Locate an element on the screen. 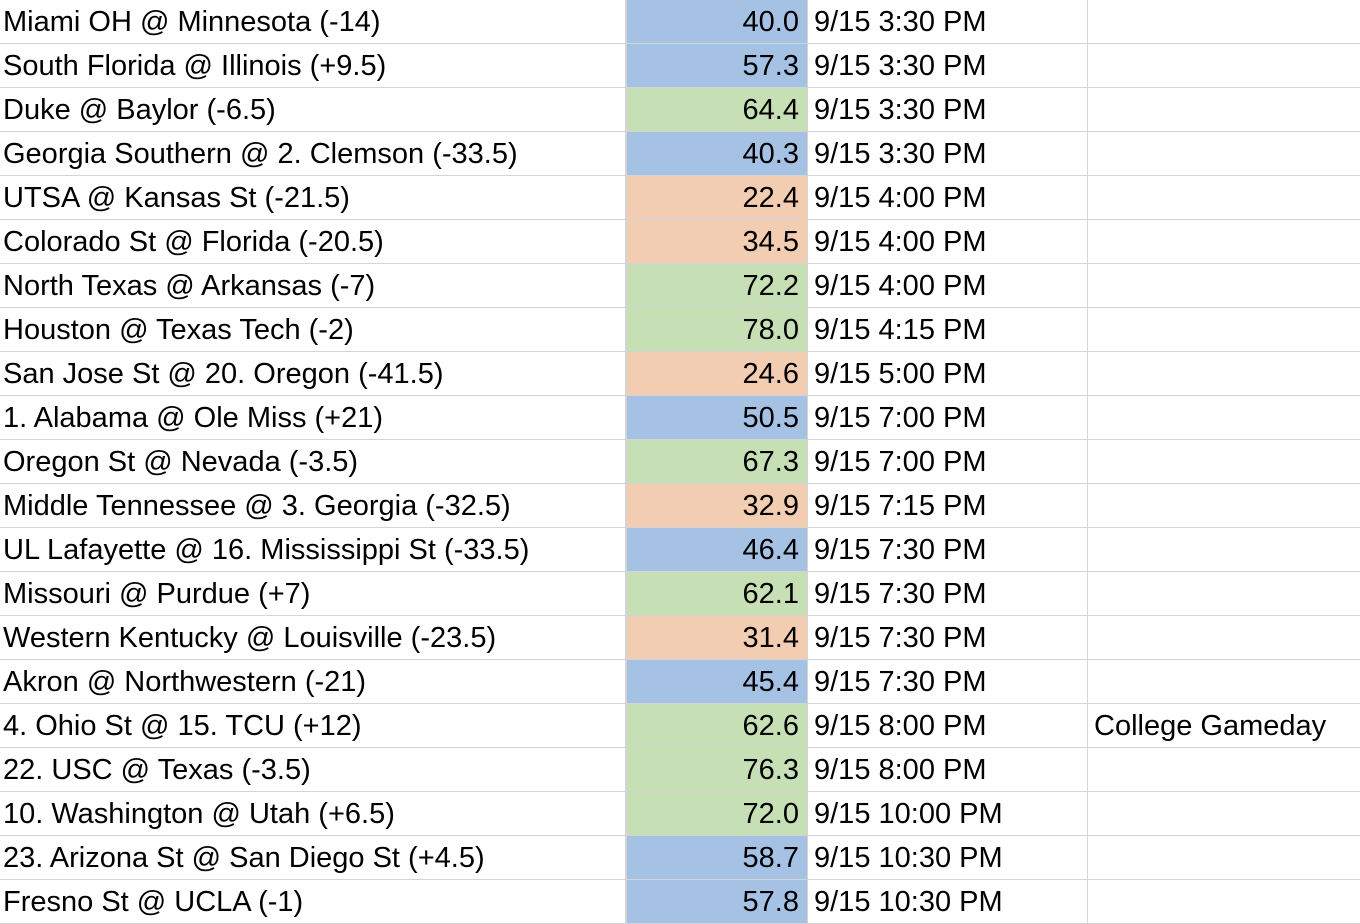 The width and height of the screenshot is (1360, 924). score-cell: 45.4 is located at coordinates (717, 682).